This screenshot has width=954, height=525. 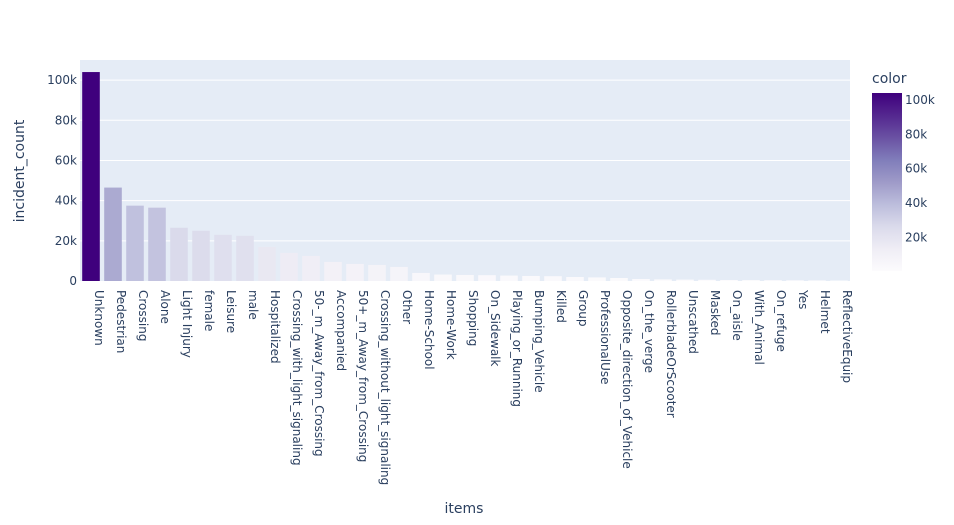 I want to click on colorbar-tick-label: 40k, so click(x=916, y=203).